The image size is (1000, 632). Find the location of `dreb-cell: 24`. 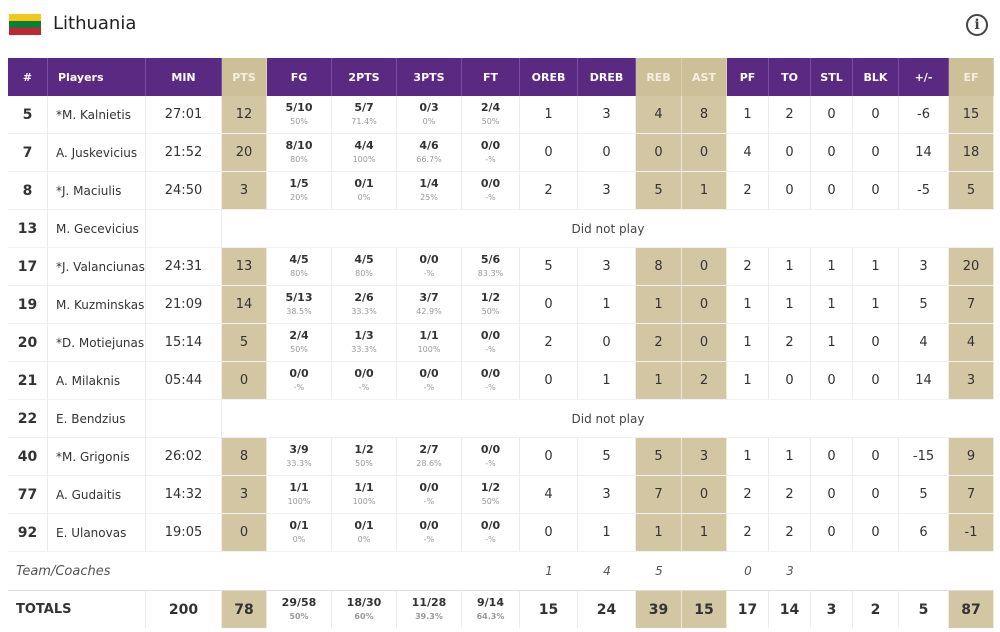

dreb-cell: 24 is located at coordinates (607, 609).